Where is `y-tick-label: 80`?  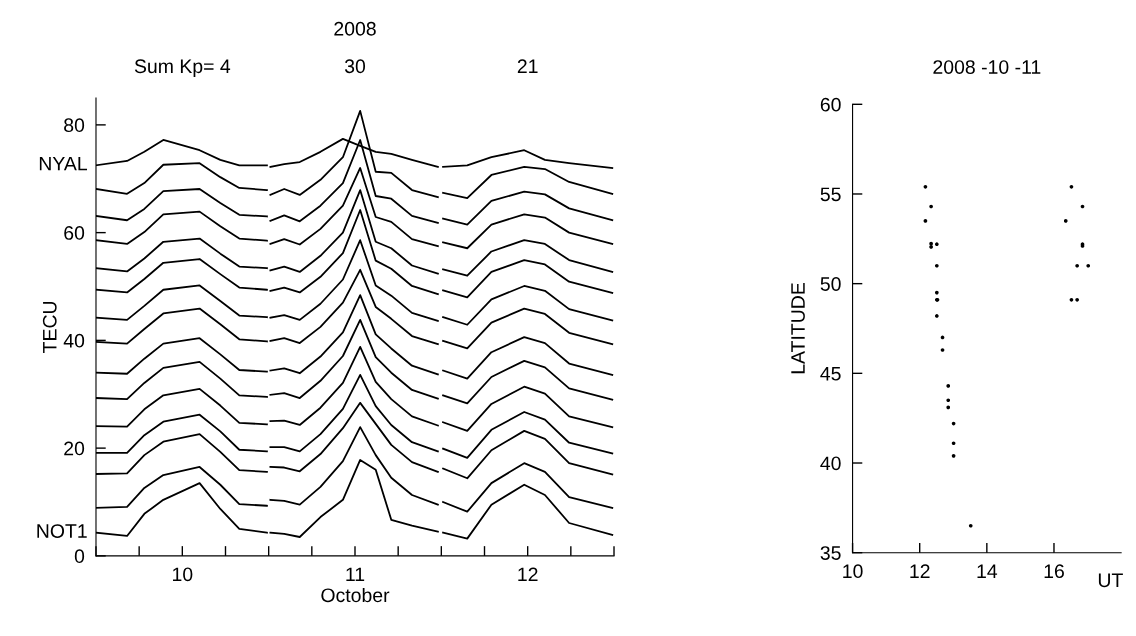
y-tick-label: 80 is located at coordinates (74, 125).